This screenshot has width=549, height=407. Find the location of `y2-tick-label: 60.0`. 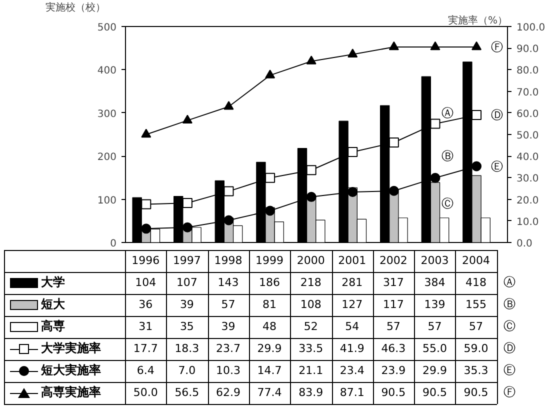

y2-tick-label: 60.0 is located at coordinates (527, 114).